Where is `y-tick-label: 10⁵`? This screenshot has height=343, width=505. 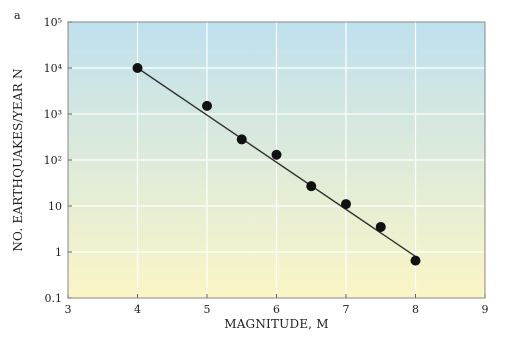 y-tick-label: 10⁵ is located at coordinates (53, 22).